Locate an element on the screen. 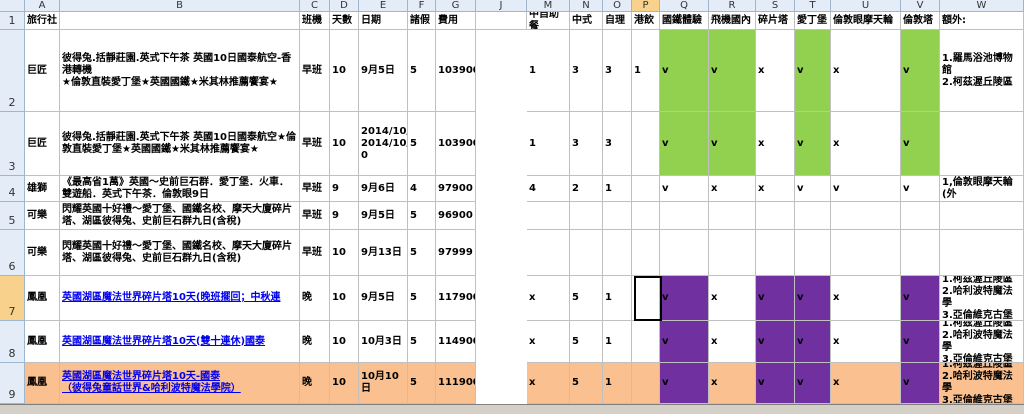  cell-e-7: 9月5日 is located at coordinates (383, 298).